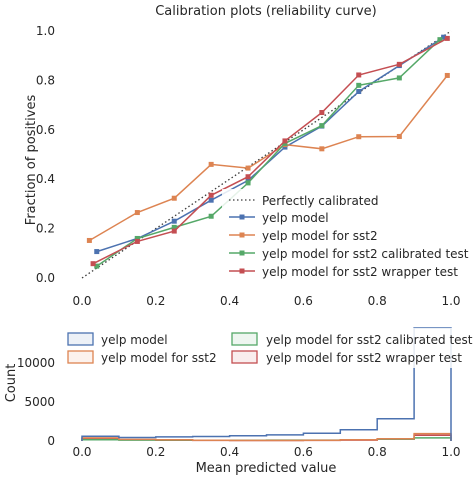 The image size is (474, 486). I want to click on y-tick-label: 5000, so click(39, 402).